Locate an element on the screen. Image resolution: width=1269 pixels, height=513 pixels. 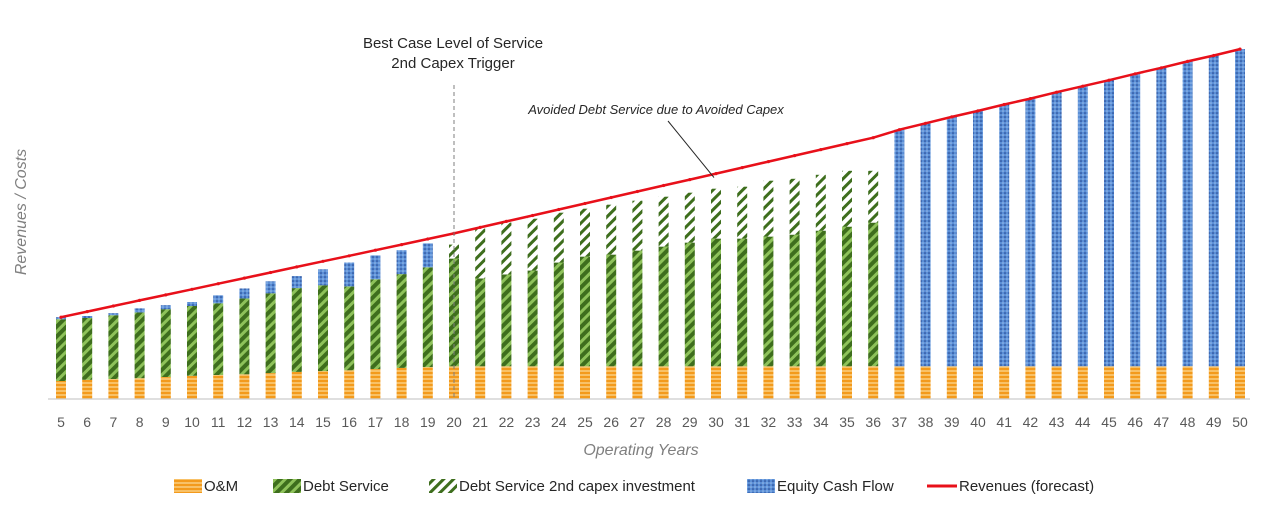
x-tick-label: 21 is located at coordinates (480, 422).